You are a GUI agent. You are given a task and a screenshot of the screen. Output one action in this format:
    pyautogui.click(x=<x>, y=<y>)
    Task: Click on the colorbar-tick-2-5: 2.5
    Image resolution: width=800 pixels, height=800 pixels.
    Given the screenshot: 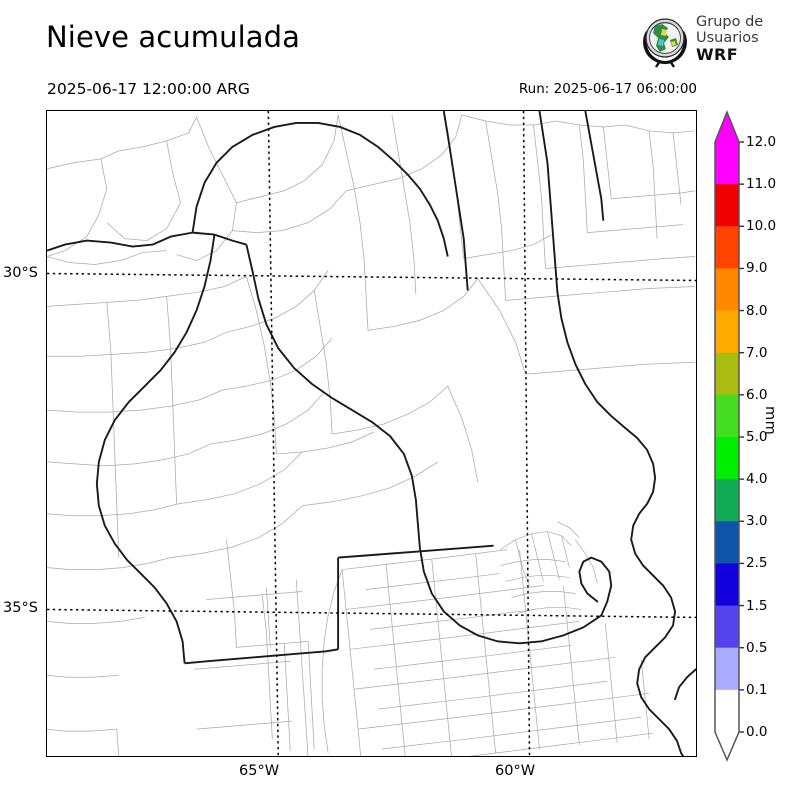 What is the action you would take?
    pyautogui.click(x=757, y=563)
    